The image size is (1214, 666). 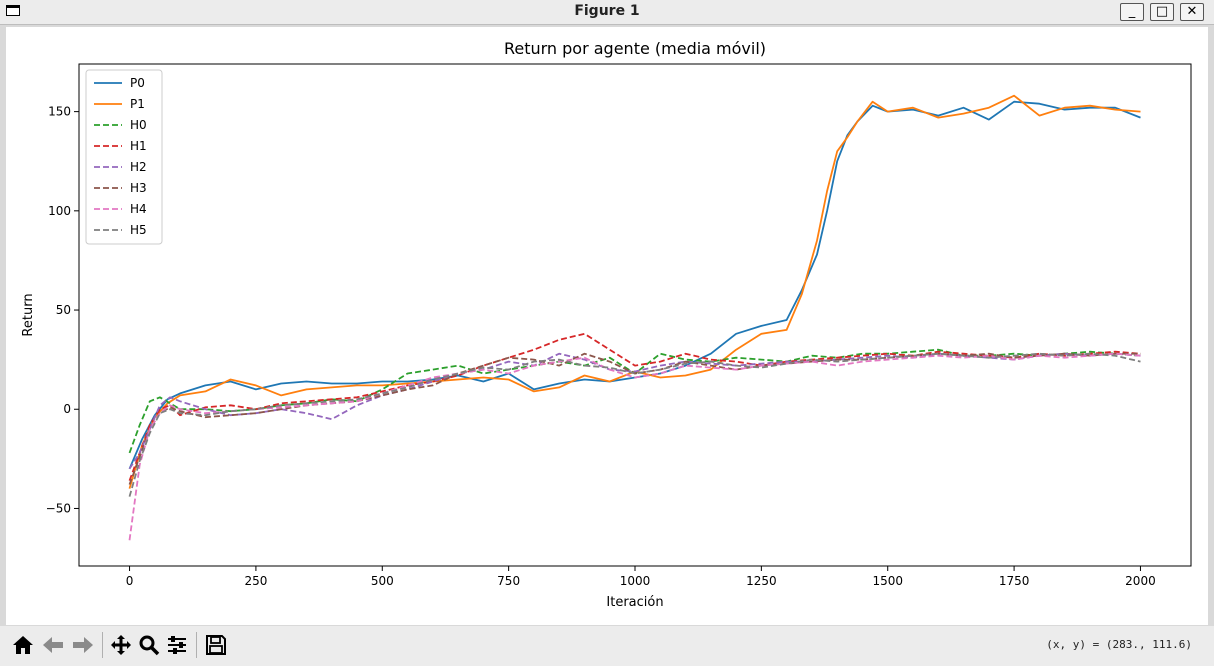 What do you see at coordinates (1192, 12) in the screenshot?
I see `close-button: ✕` at bounding box center [1192, 12].